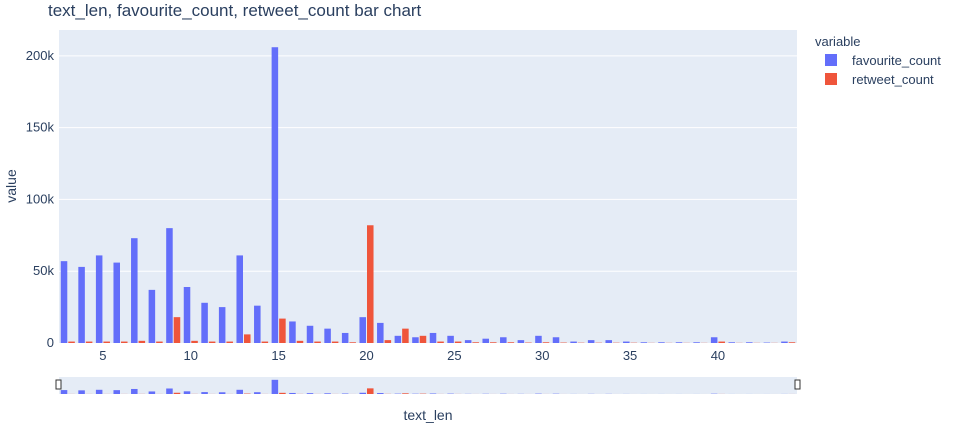  I want to click on legend-label-favourite-count: favourite_count, so click(896, 60).